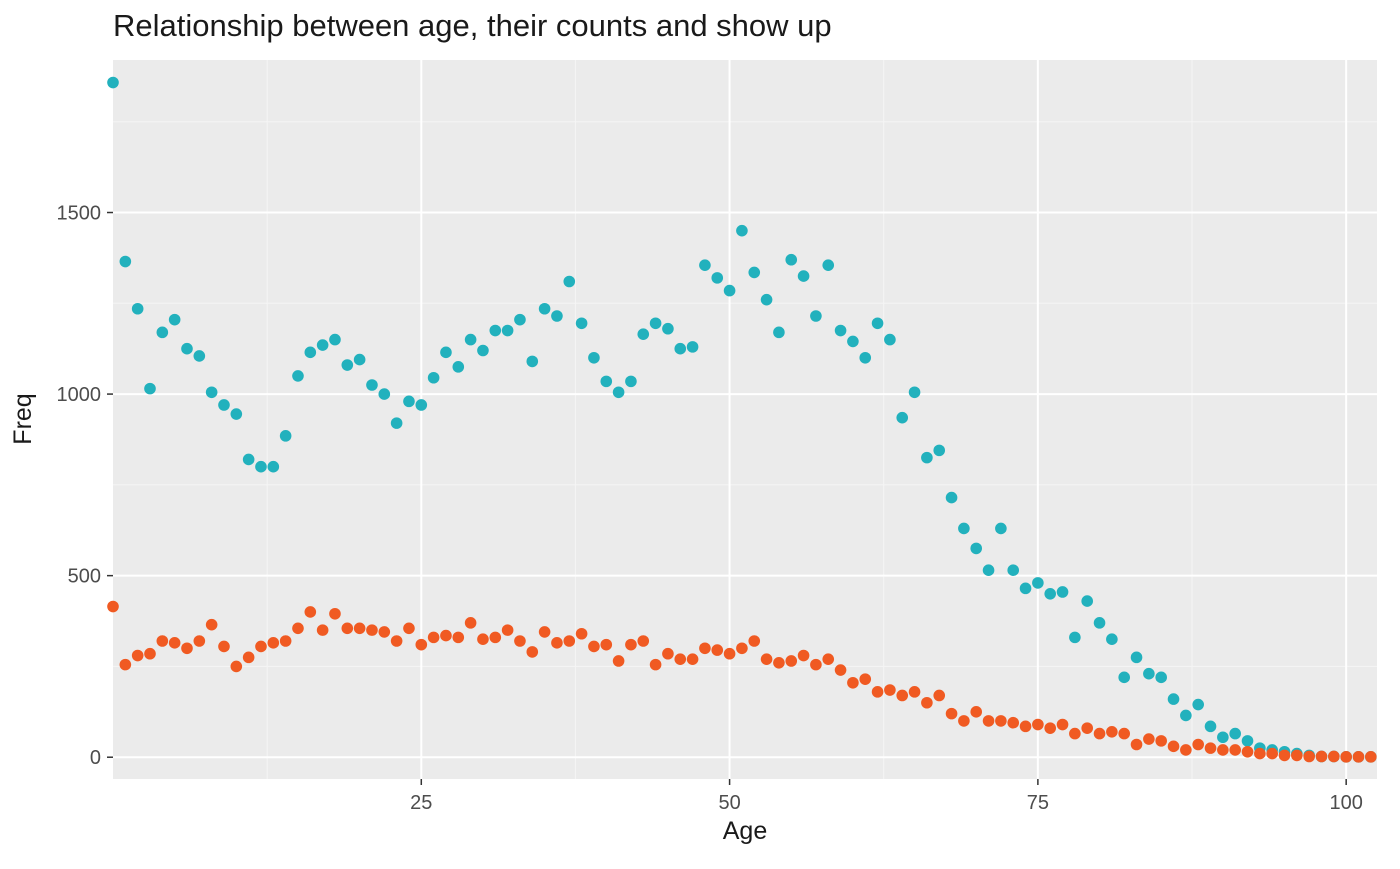  I want to click on y-axis-title: Freq, so click(23, 418).